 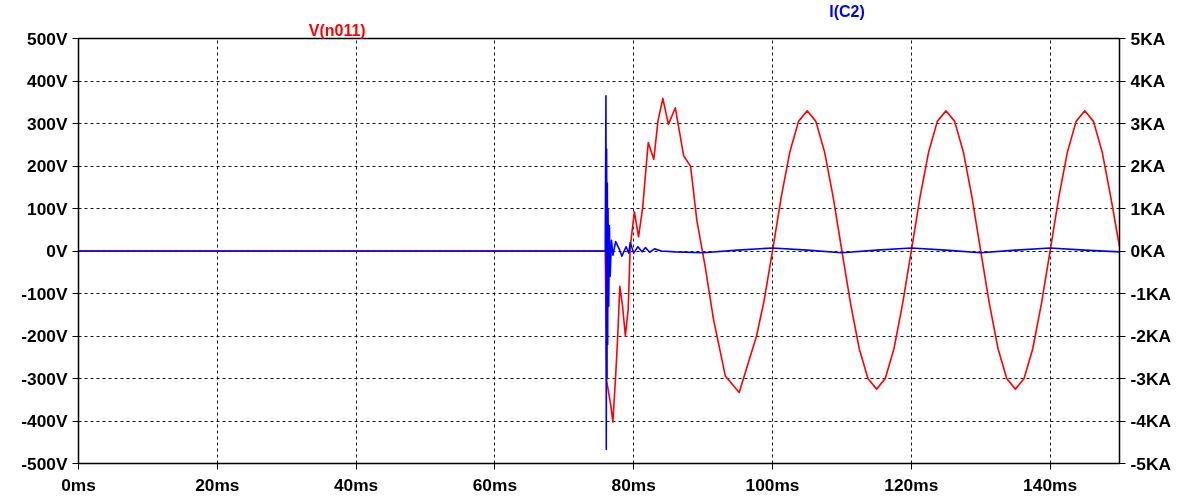 I want to click on x-tick-label: 140ms, so click(x=1050, y=484).